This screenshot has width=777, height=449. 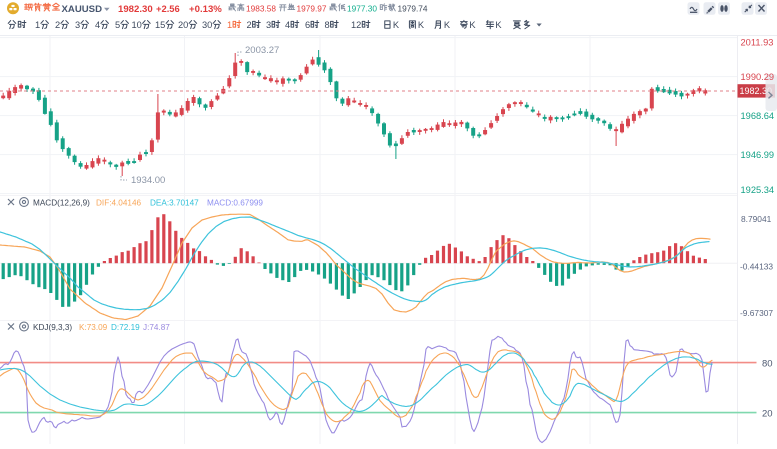 I want to click on svg-text: +2.56, so click(x=168, y=8).